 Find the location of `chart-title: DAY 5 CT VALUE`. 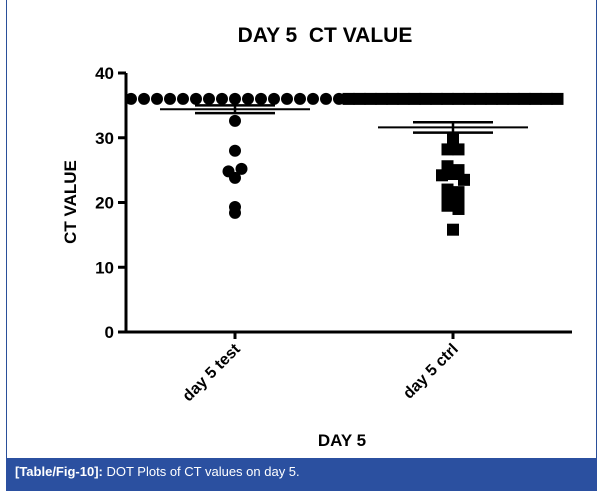

chart-title: DAY 5 CT VALUE is located at coordinates (325, 35).